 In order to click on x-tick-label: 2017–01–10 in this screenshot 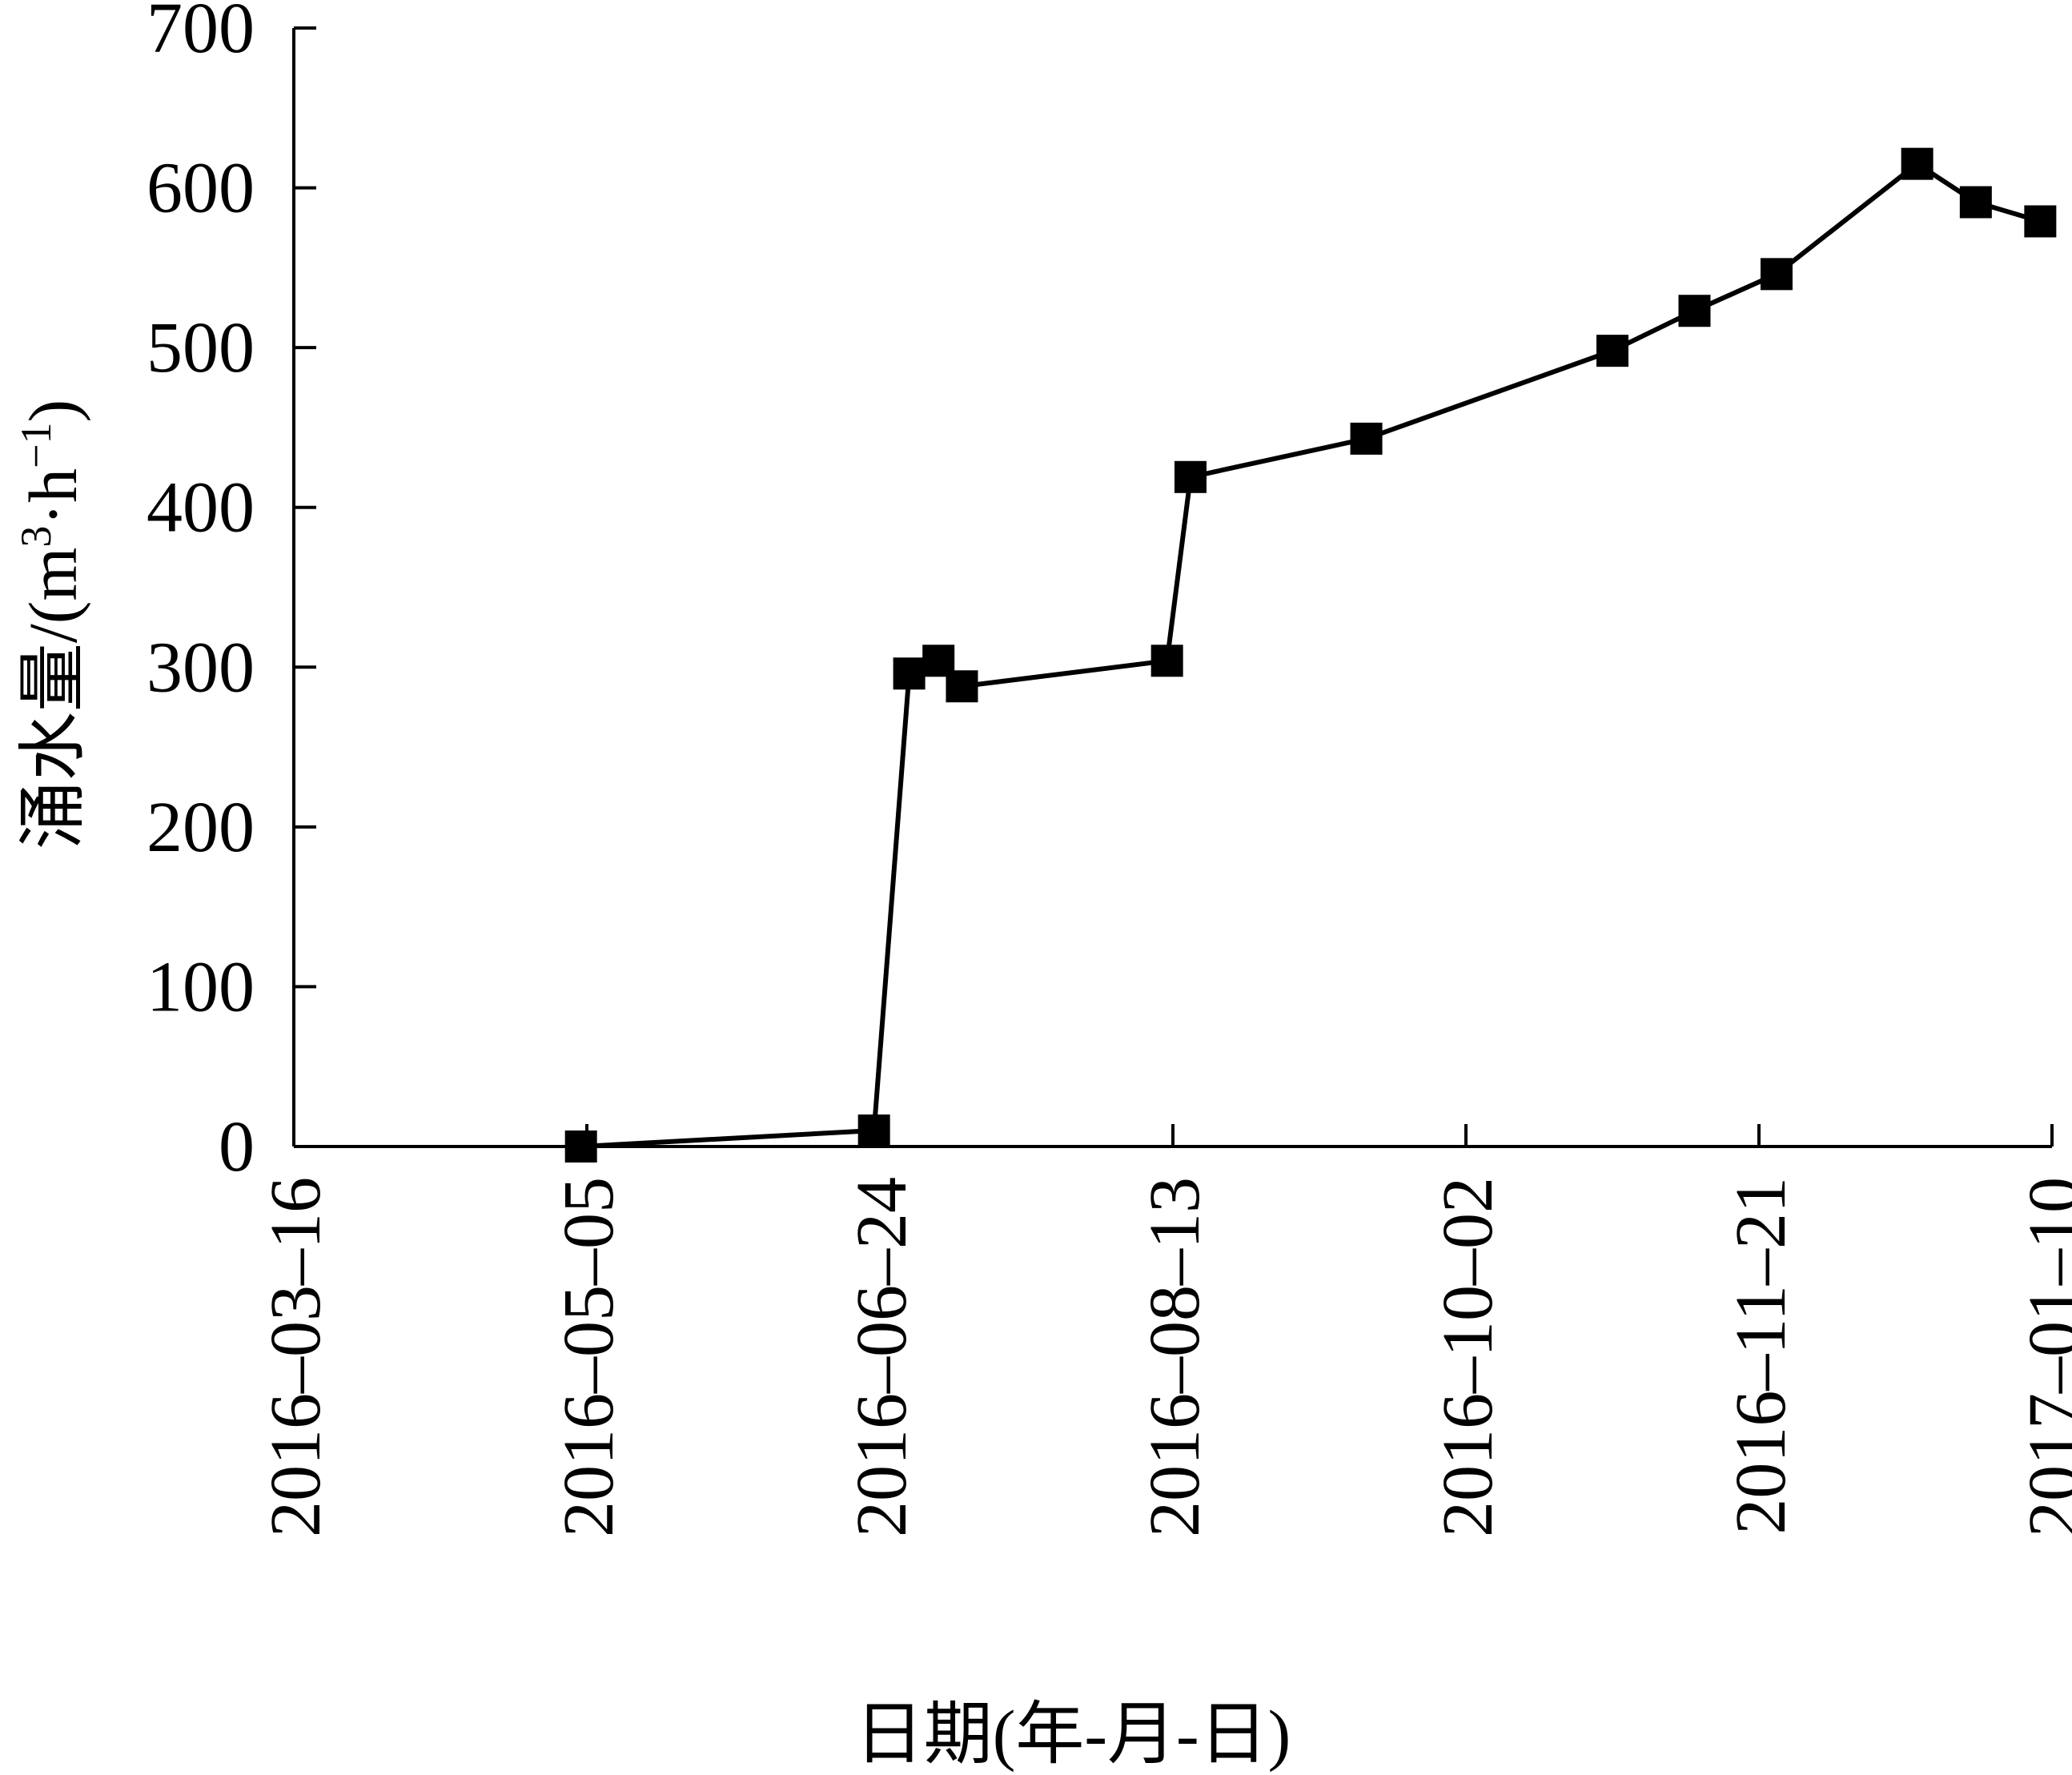, I will do `click(2043, 1357)`.